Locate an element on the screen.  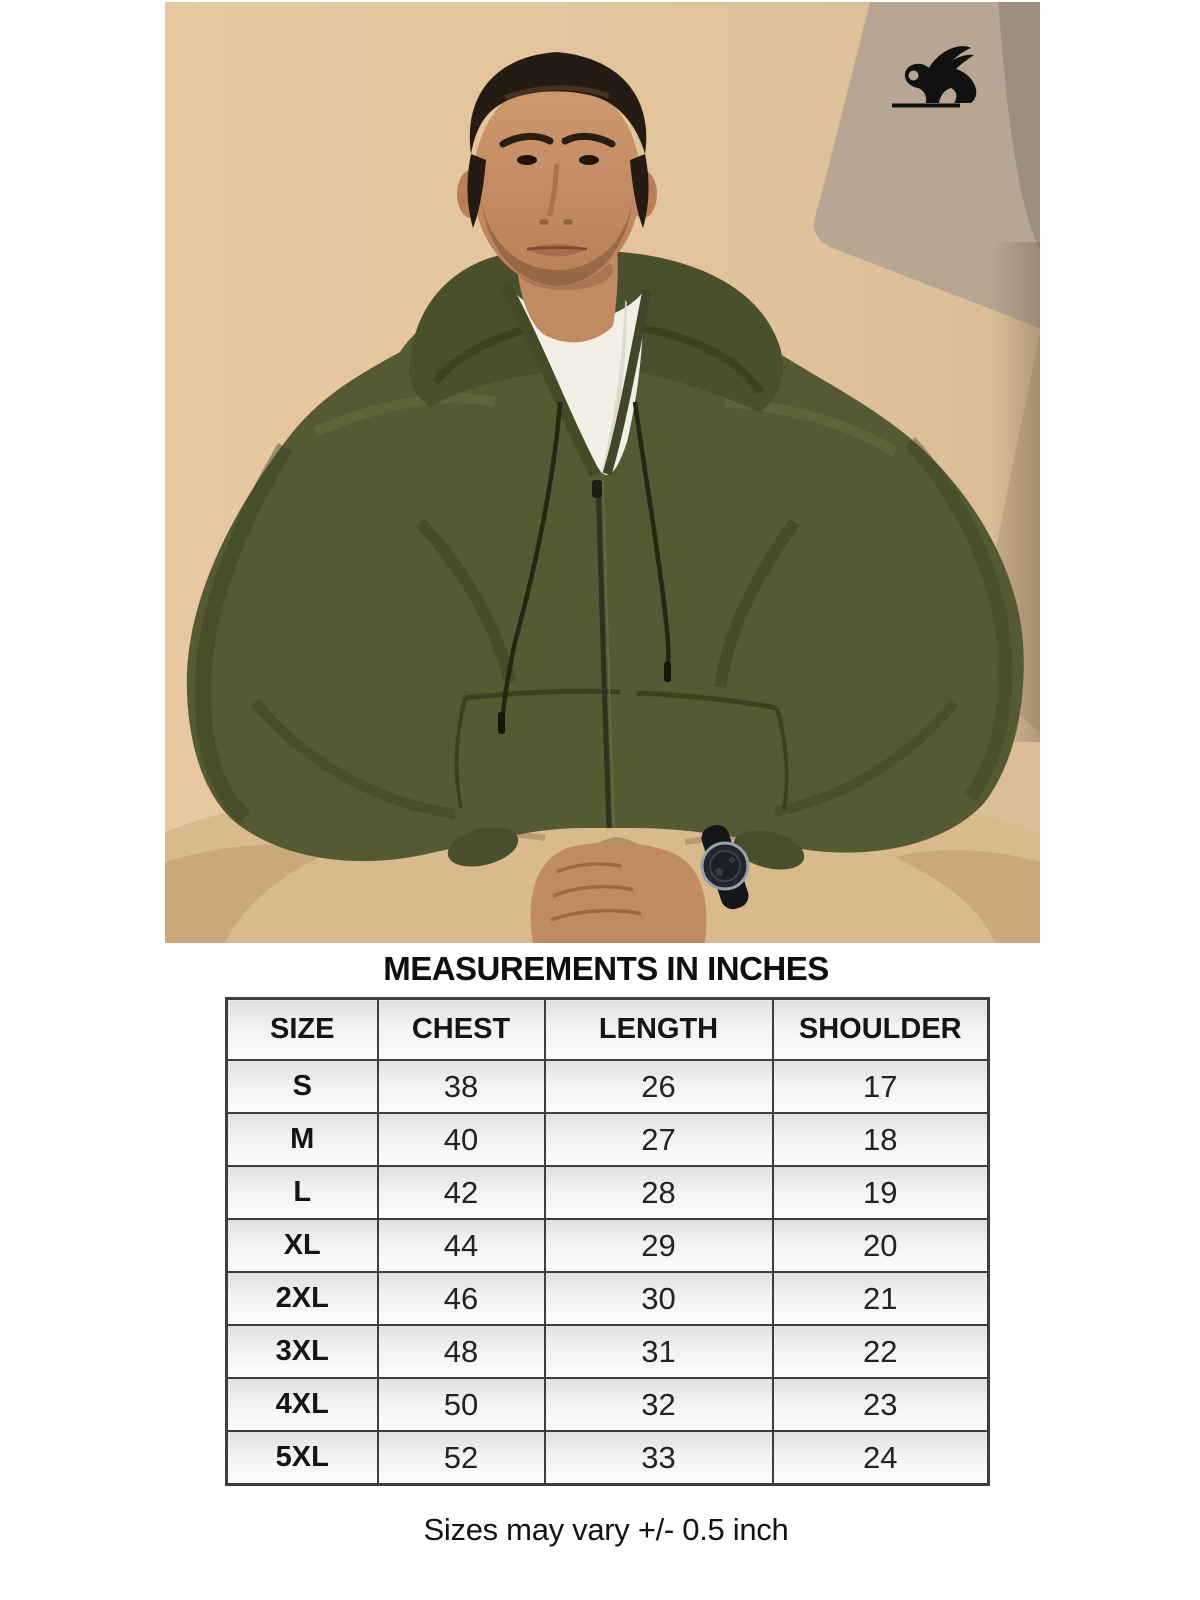
model-head is located at coordinates (557, 197).